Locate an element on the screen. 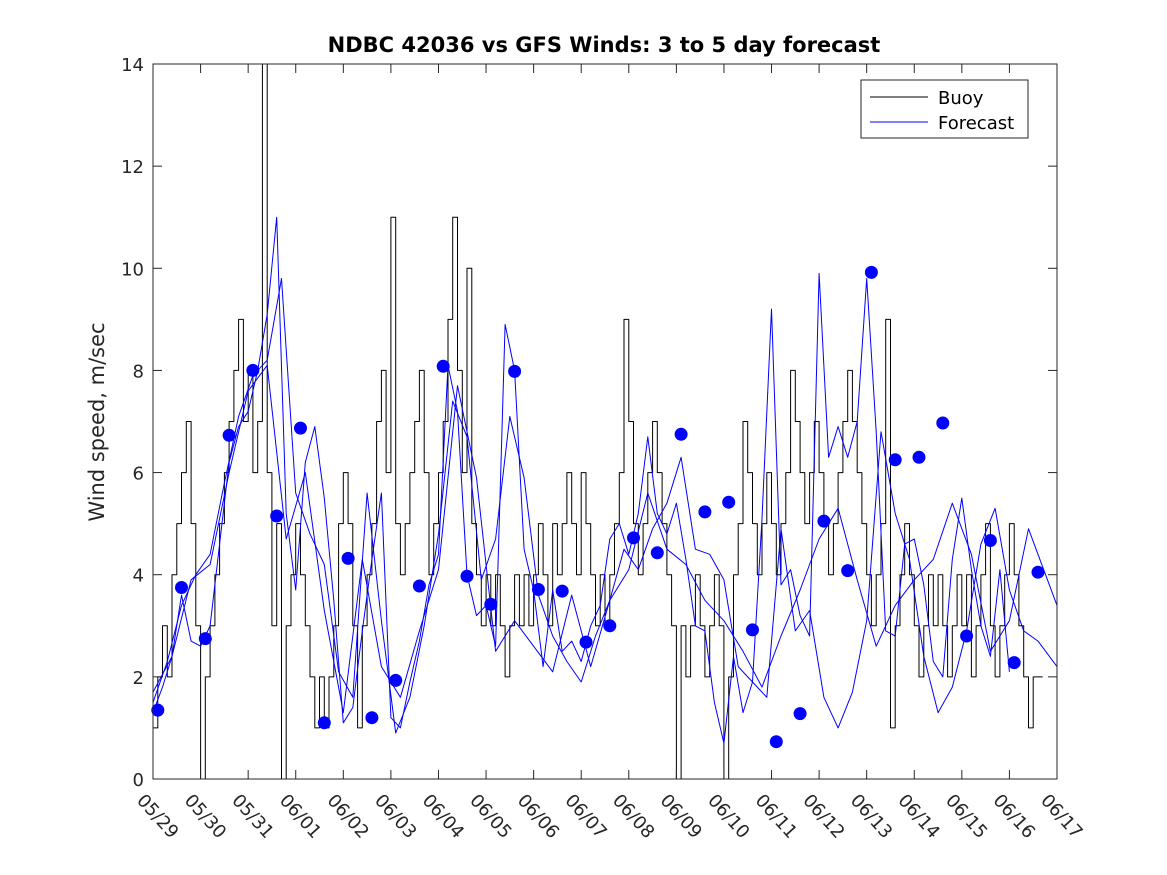 Image resolution: width=1167 pixels, height=875 pixels. y-tick-label: 4 is located at coordinates (138, 576).